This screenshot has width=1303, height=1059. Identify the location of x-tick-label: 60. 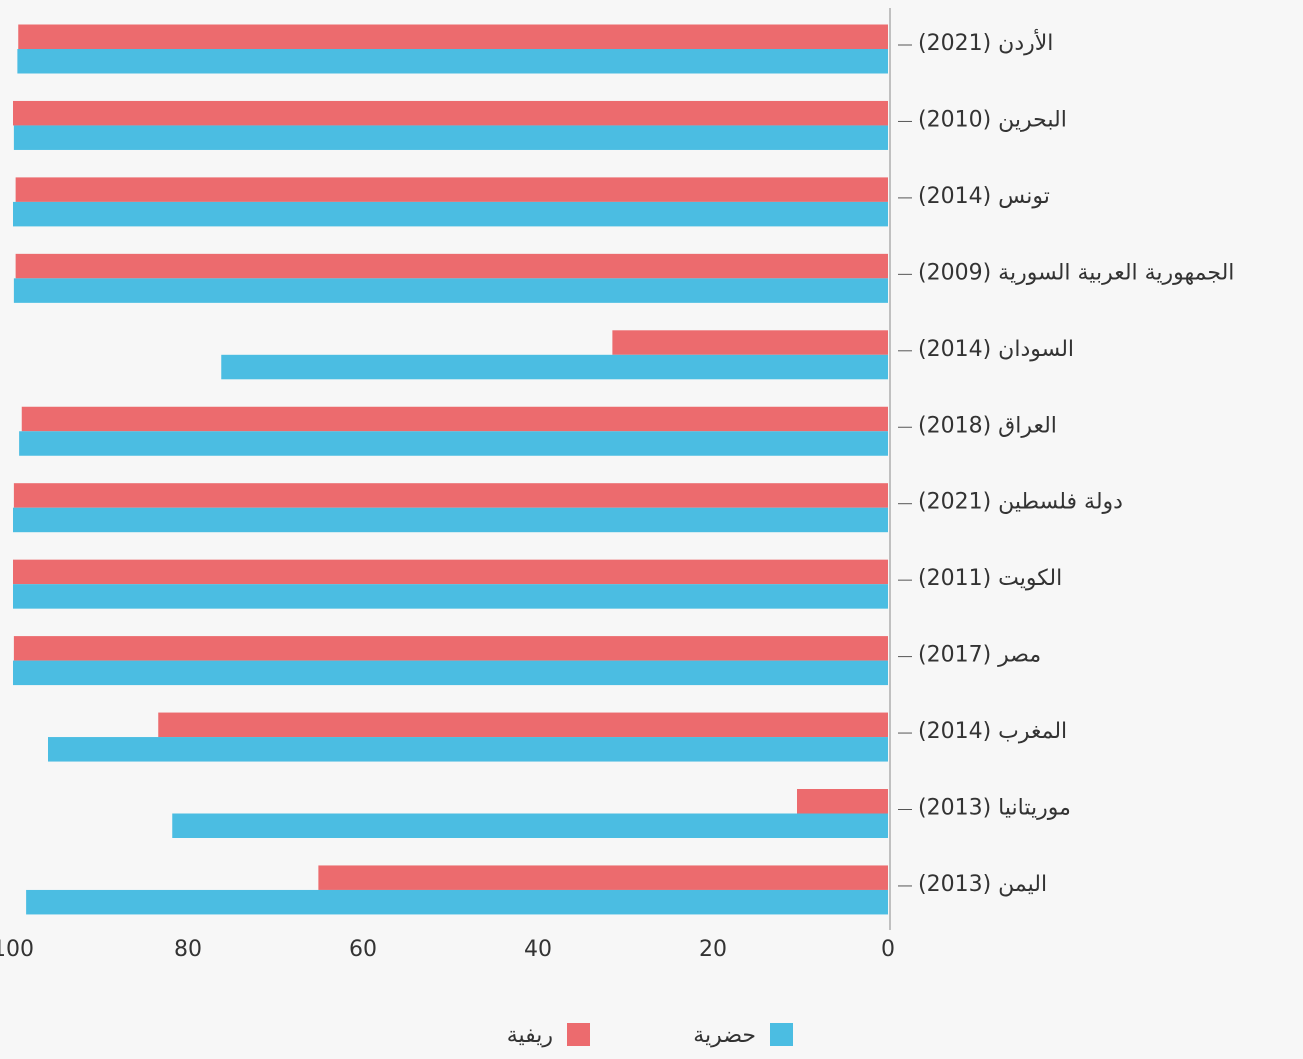
(363, 949).